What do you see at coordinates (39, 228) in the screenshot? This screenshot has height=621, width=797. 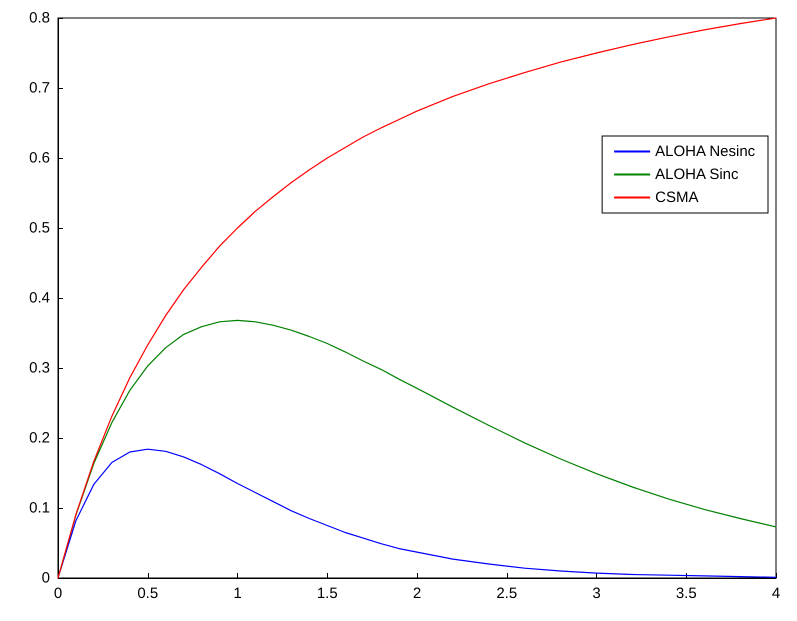 I see `y-tick-label: 0.5` at bounding box center [39, 228].